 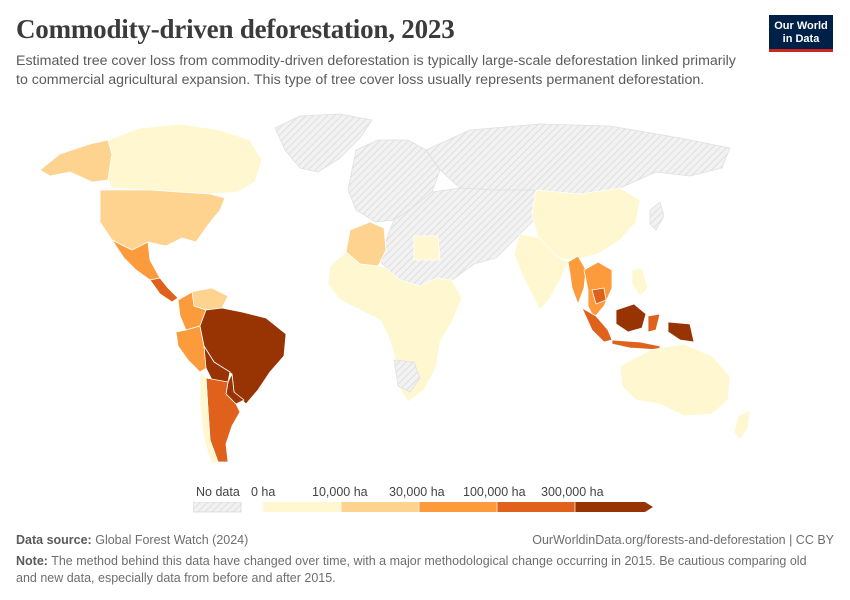 What do you see at coordinates (541, 272) in the screenshot?
I see `region-india` at bounding box center [541, 272].